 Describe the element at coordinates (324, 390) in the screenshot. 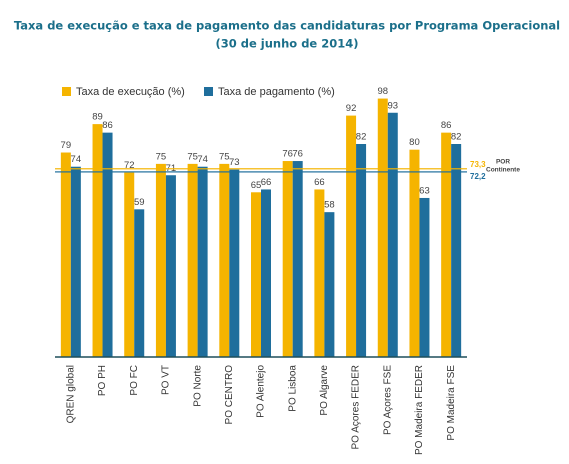

I see `x-tick-label: PO Algarve` at that location.